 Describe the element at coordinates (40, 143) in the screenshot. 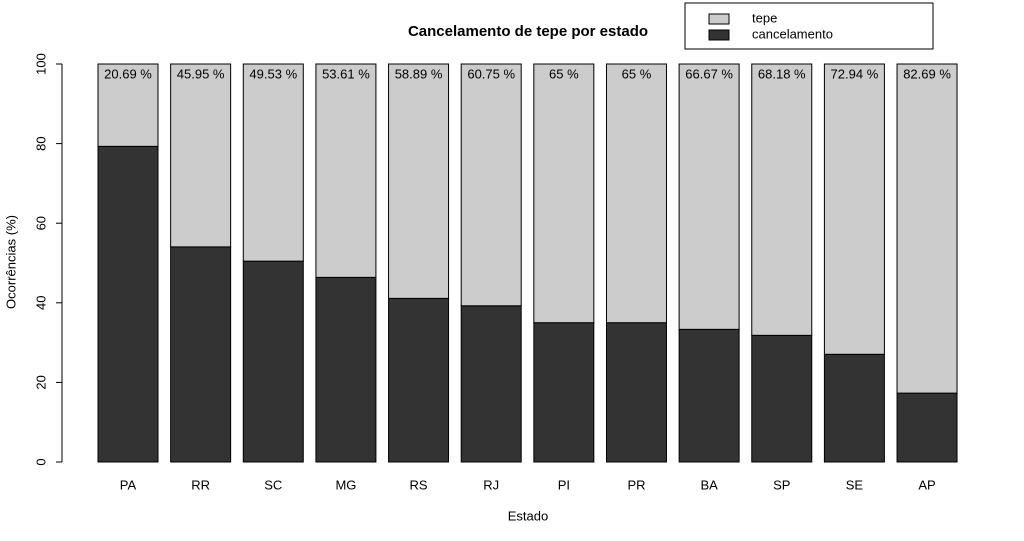

I see `y-tick-label: 80` at that location.